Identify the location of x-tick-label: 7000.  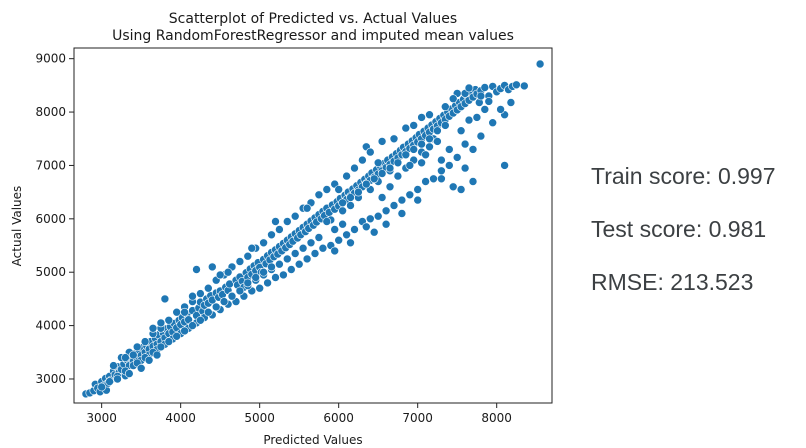
(417, 418).